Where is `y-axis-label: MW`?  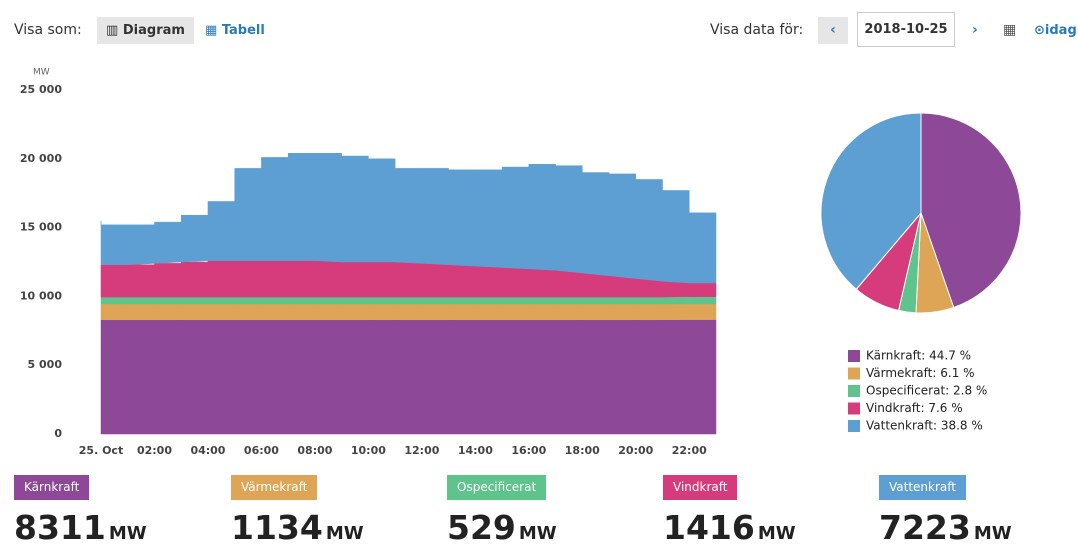
y-axis-label: MW is located at coordinates (41, 73).